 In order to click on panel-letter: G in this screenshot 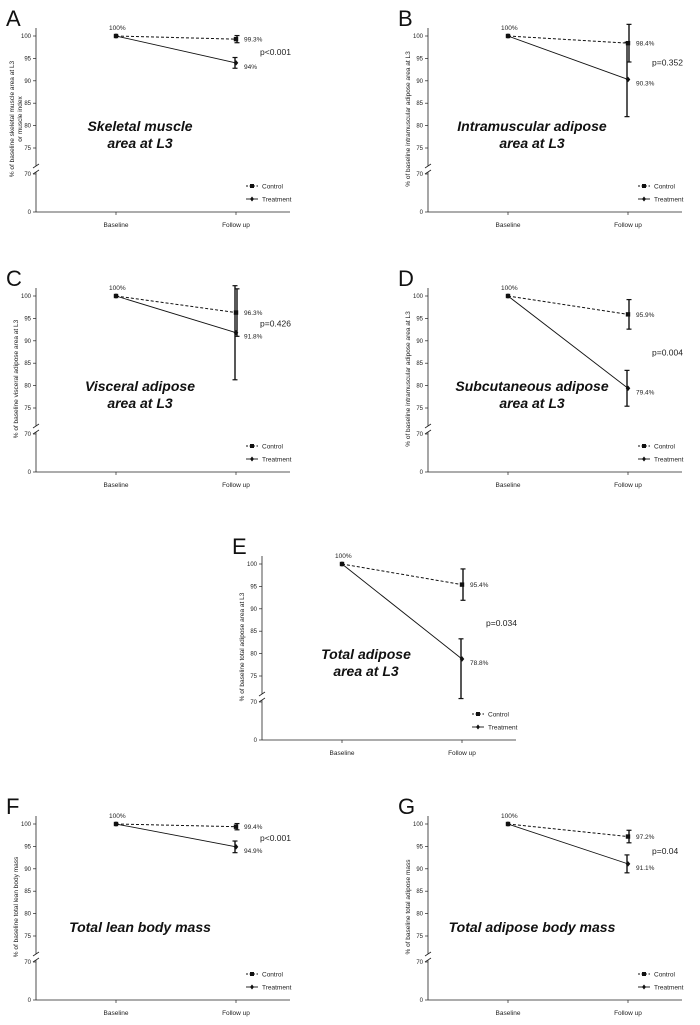, I will do `click(406, 806)`.